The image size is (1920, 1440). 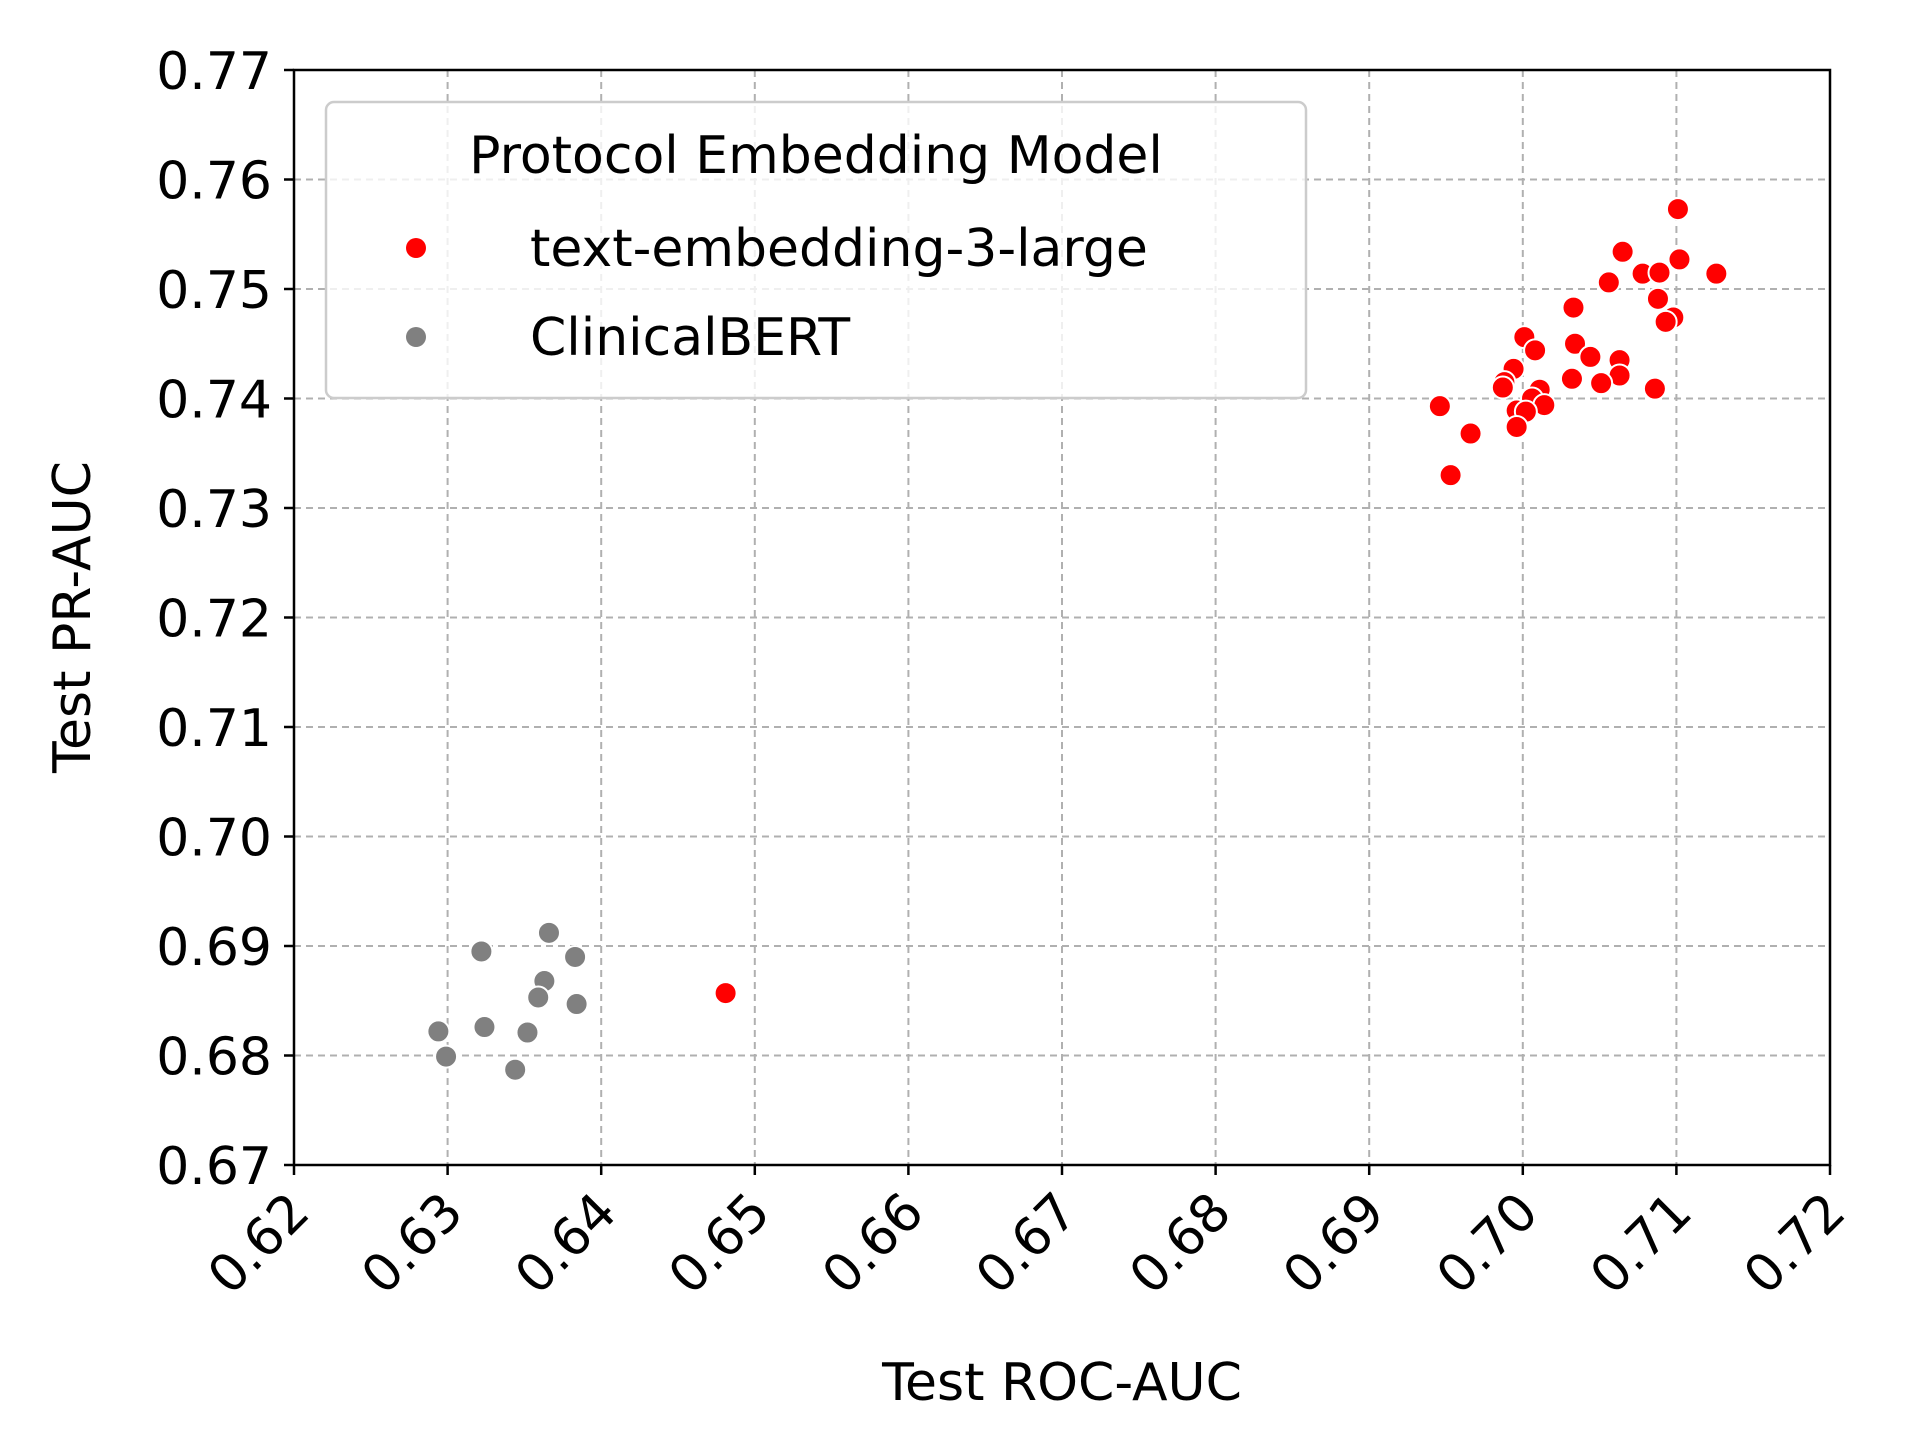 What do you see at coordinates (839, 249) in the screenshot?
I see `legend-label-text-embedding-3-large: text-embedding-3-large` at bounding box center [839, 249].